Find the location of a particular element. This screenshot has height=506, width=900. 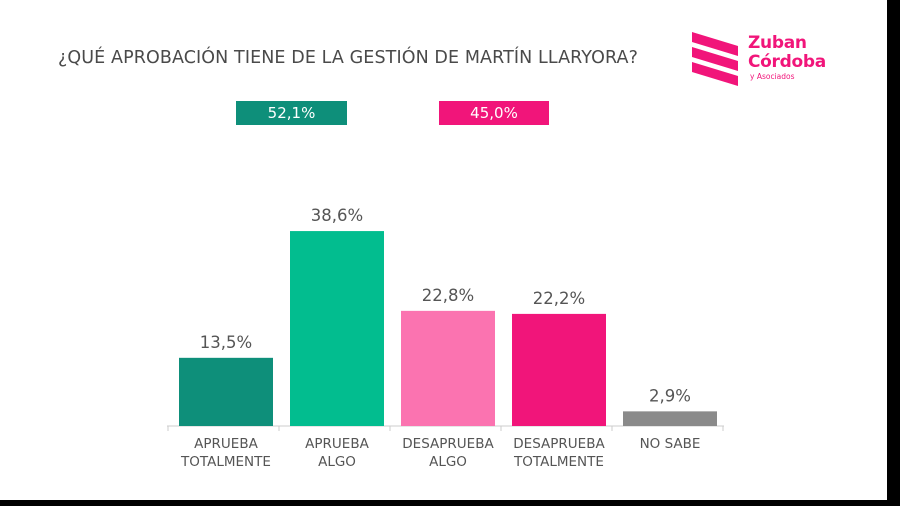

value-label-desaprueba-algo: 22,8% is located at coordinates (448, 295).